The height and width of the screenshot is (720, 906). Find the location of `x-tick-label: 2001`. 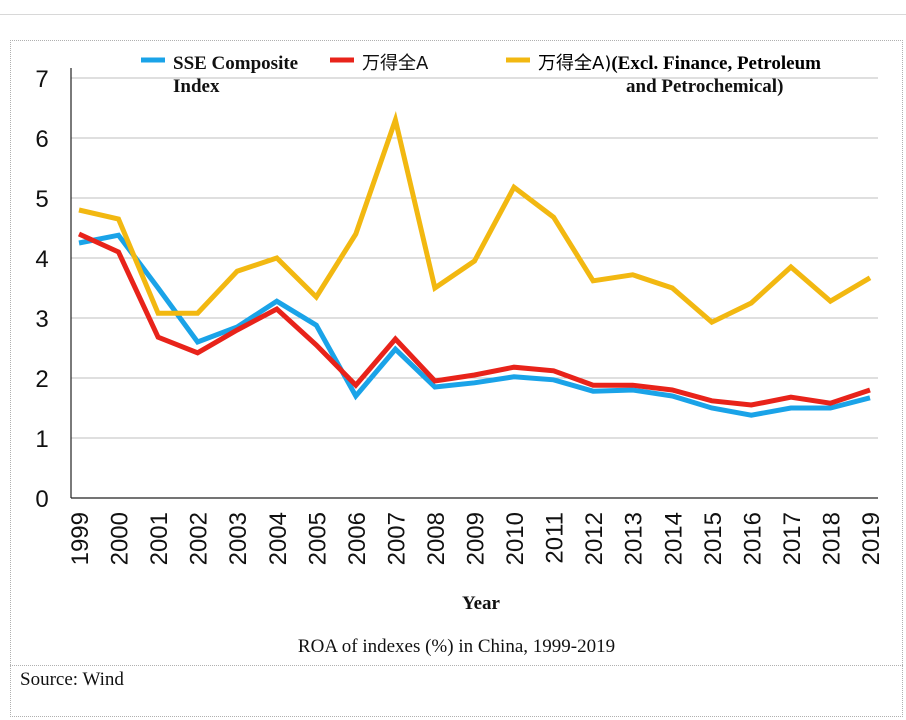

x-tick-label: 2001 is located at coordinates (159, 538).